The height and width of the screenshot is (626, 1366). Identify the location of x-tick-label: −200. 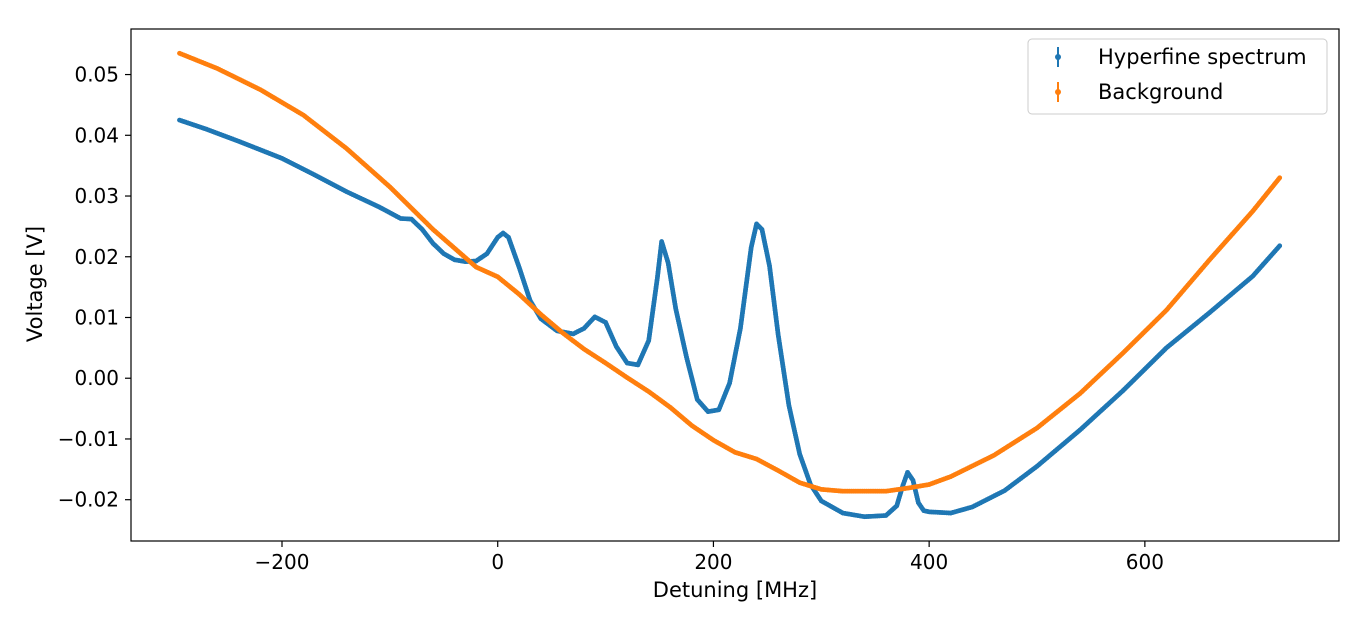
(282, 562).